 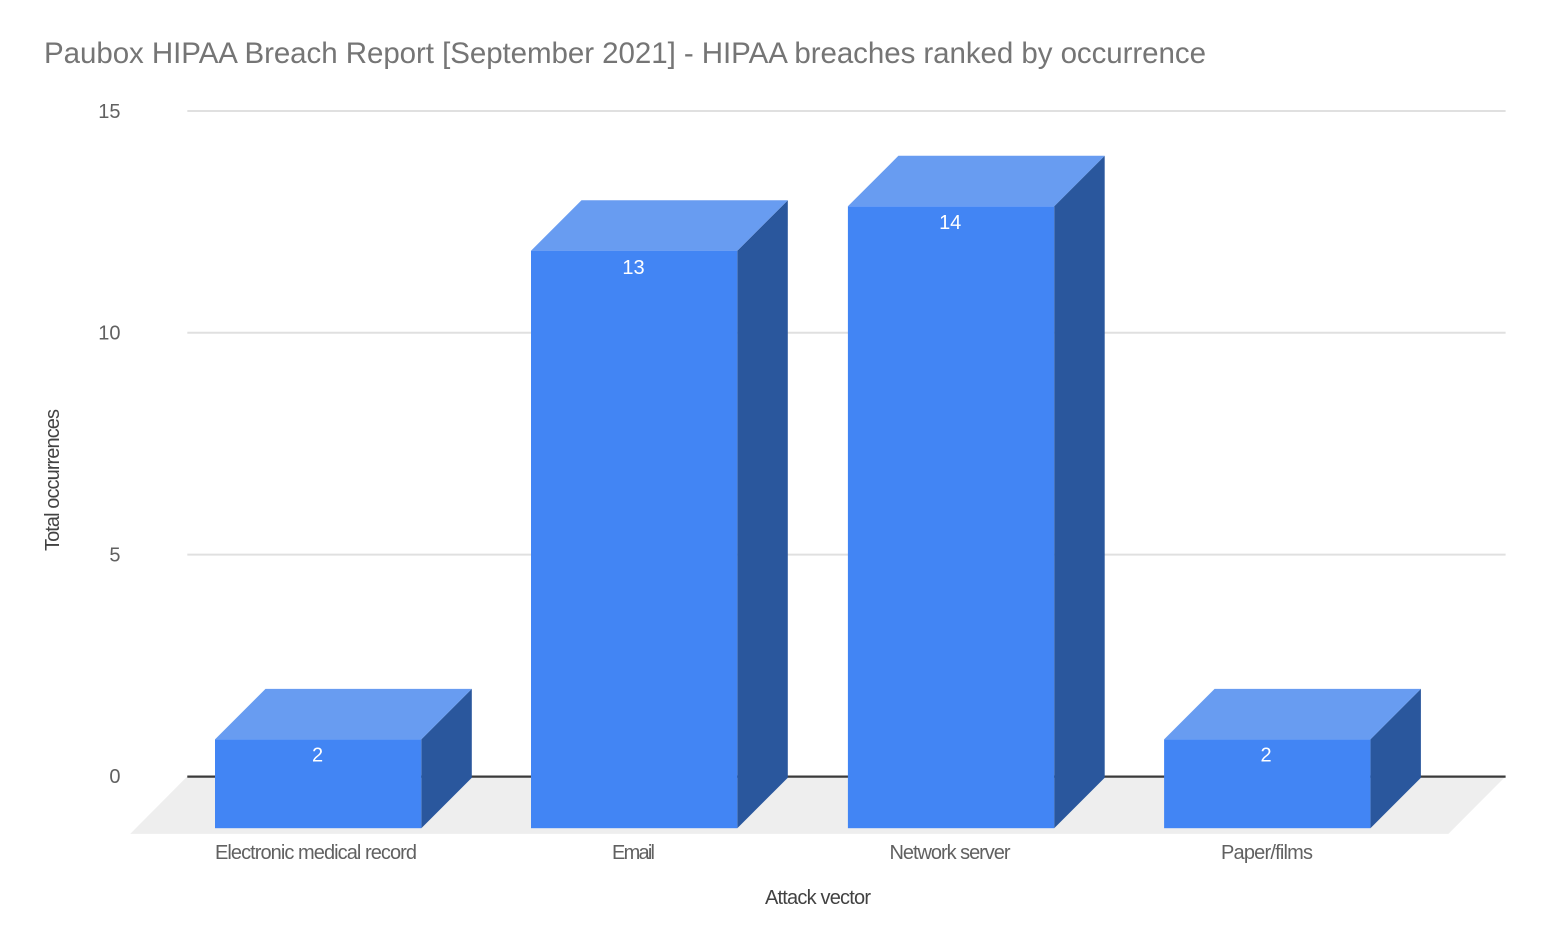 I want to click on svg-text: Total occurrences, so click(x=53, y=480).